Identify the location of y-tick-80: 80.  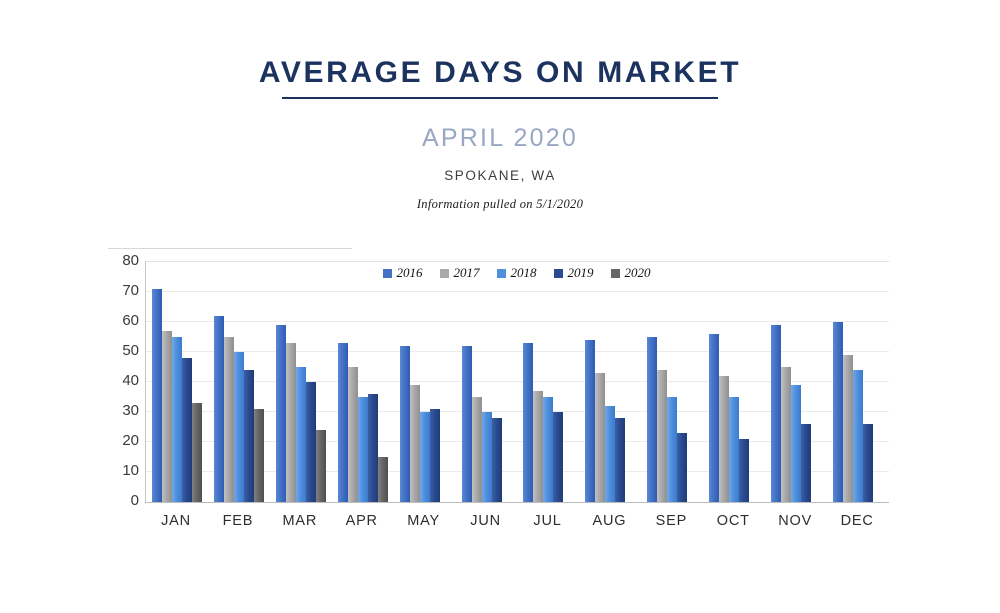
(130, 260).